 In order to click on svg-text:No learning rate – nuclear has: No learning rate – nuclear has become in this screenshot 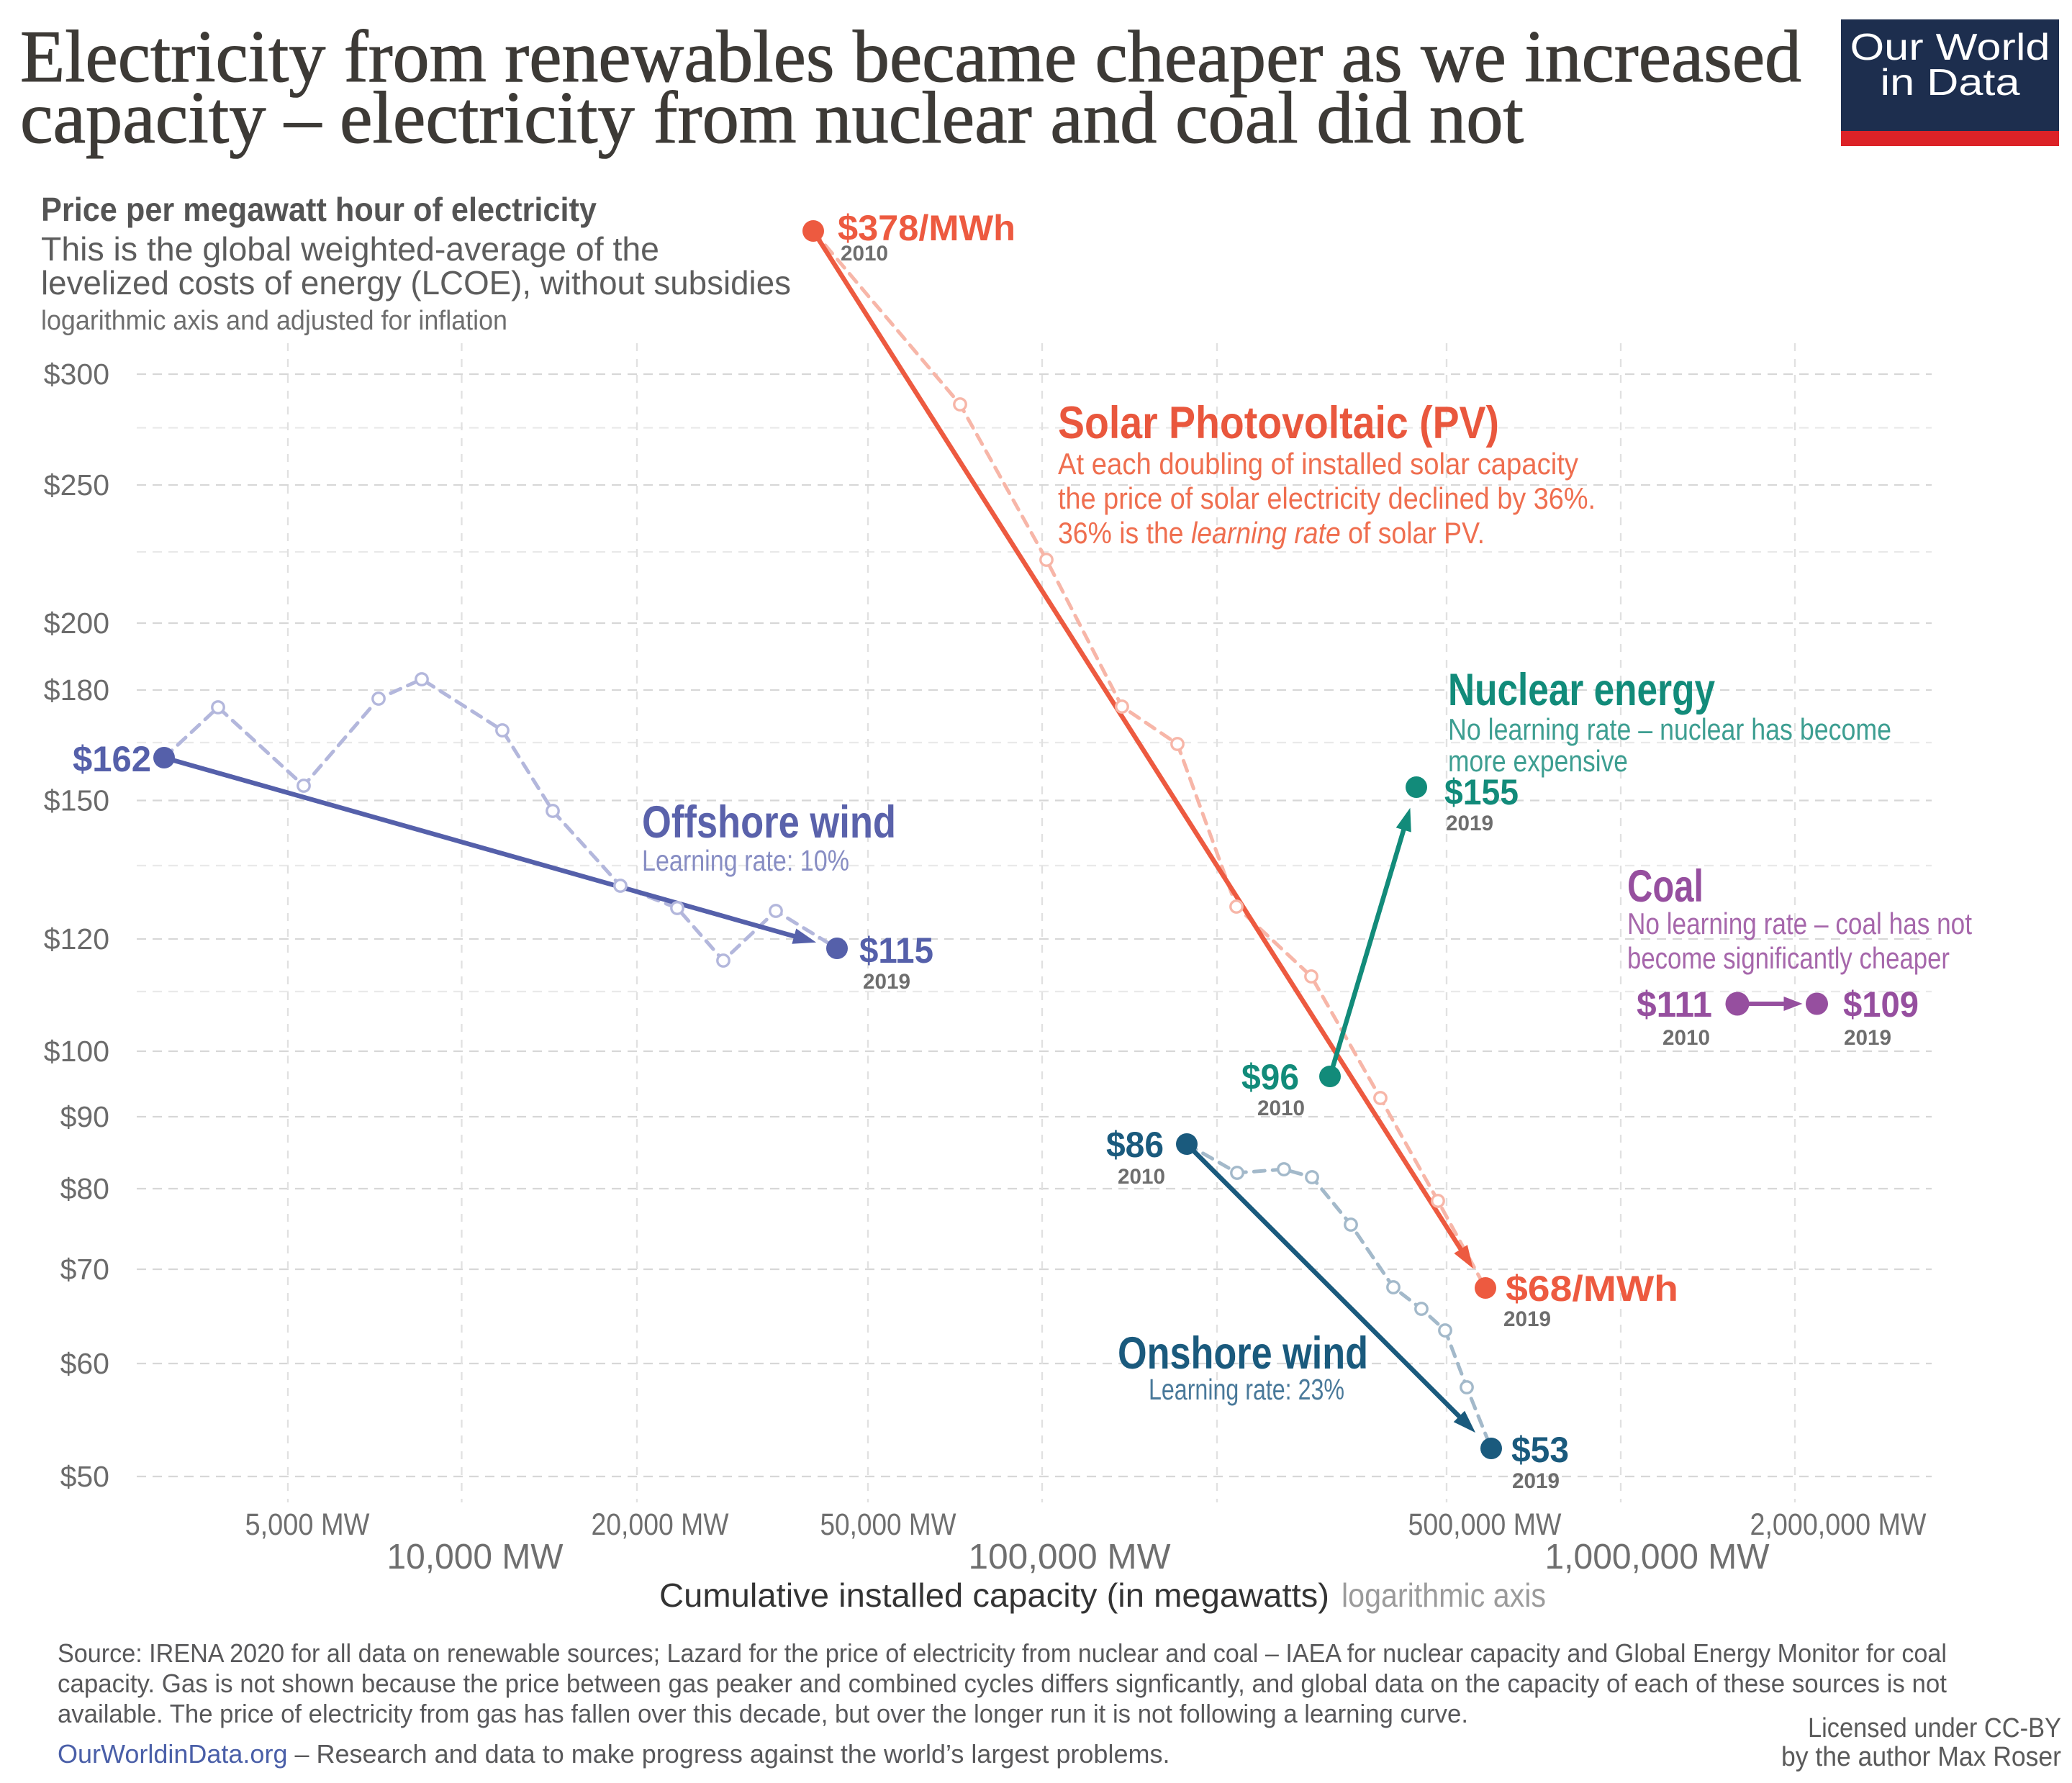, I will do `click(1670, 729)`.